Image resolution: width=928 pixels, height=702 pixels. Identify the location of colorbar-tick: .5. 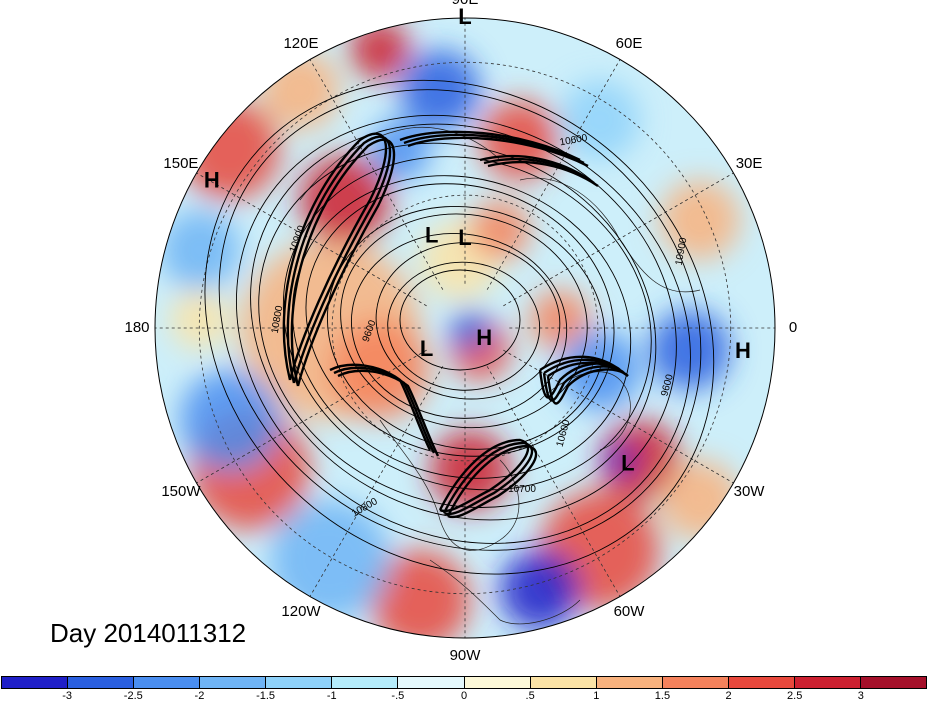
(530, 696).